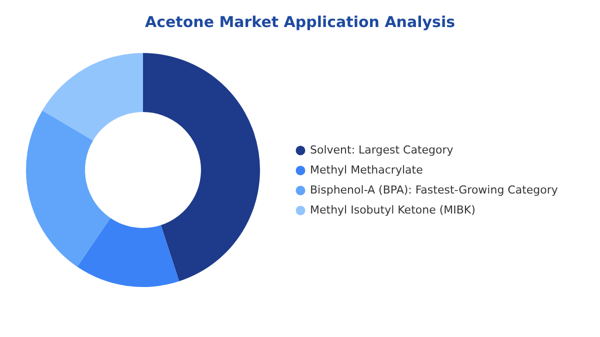  I want to click on legend-label: Methyl Isobutyl Ketone (MIBK), so click(393, 210).